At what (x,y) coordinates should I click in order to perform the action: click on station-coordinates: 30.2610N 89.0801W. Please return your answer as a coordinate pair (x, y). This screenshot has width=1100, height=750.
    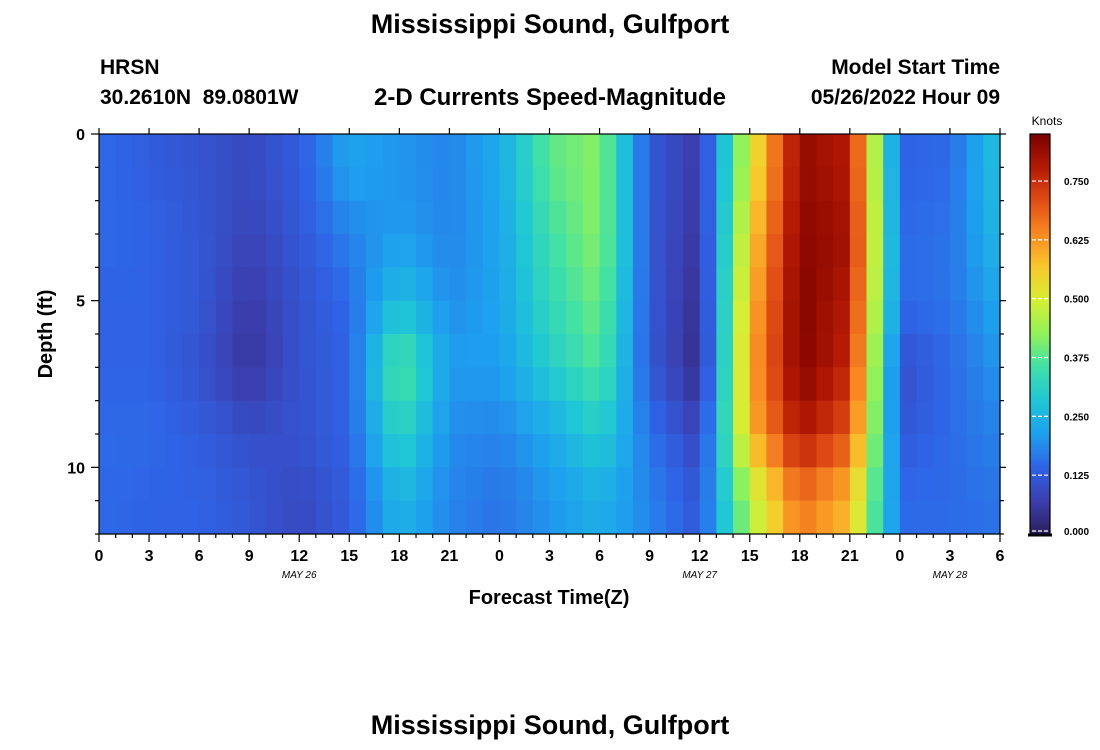
    Looking at the image, I should click on (199, 97).